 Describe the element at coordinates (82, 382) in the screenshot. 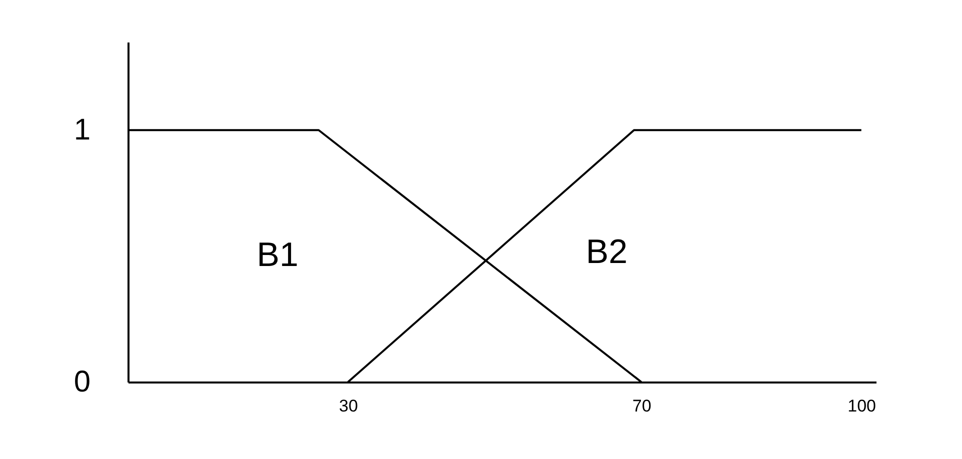

I see `y-tick-label: 0` at that location.